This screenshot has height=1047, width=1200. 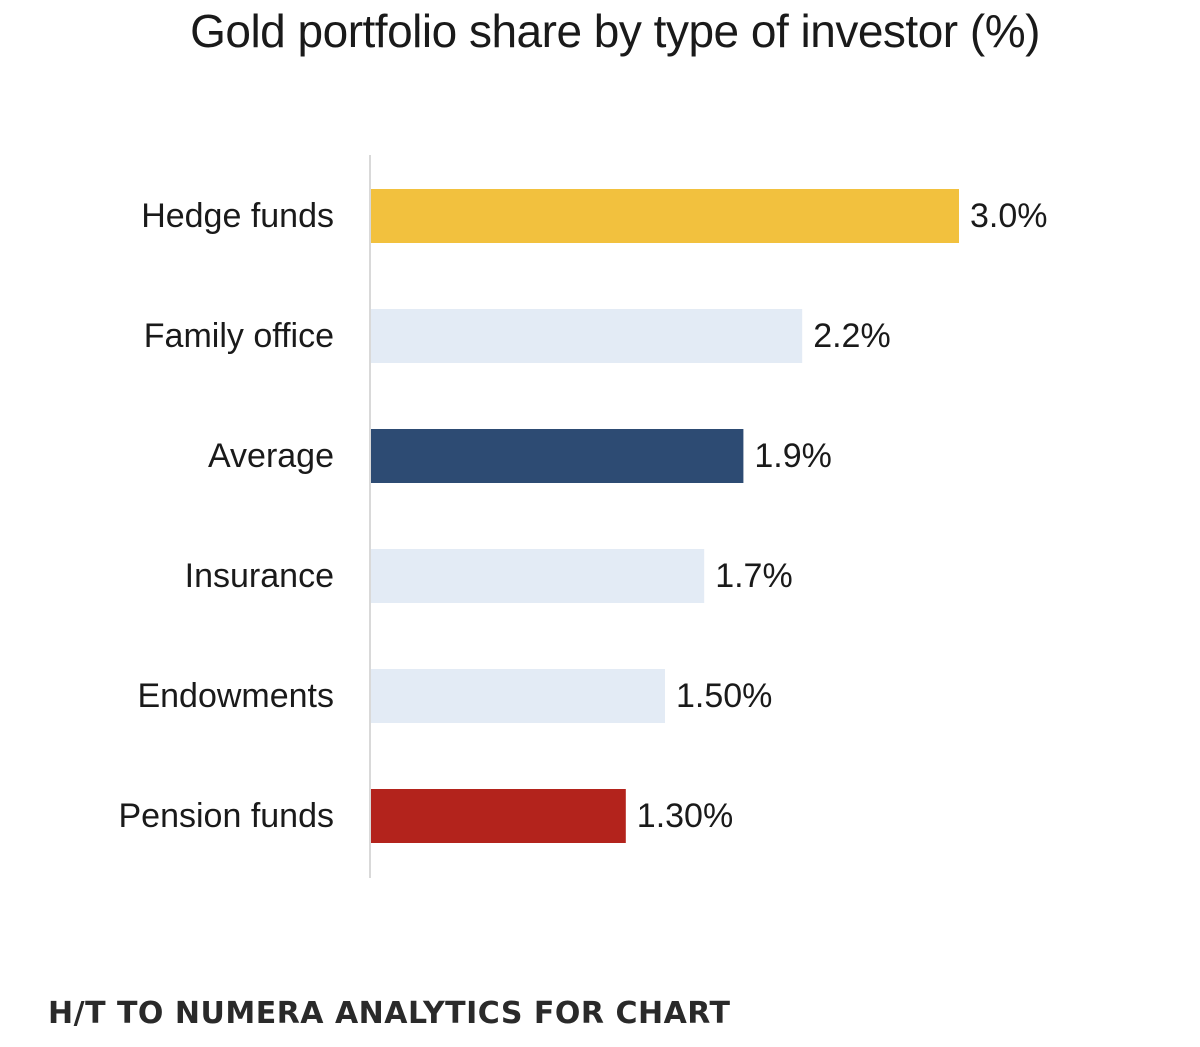 What do you see at coordinates (685, 816) in the screenshot?
I see `value-label-pension-funds: 1.30%` at bounding box center [685, 816].